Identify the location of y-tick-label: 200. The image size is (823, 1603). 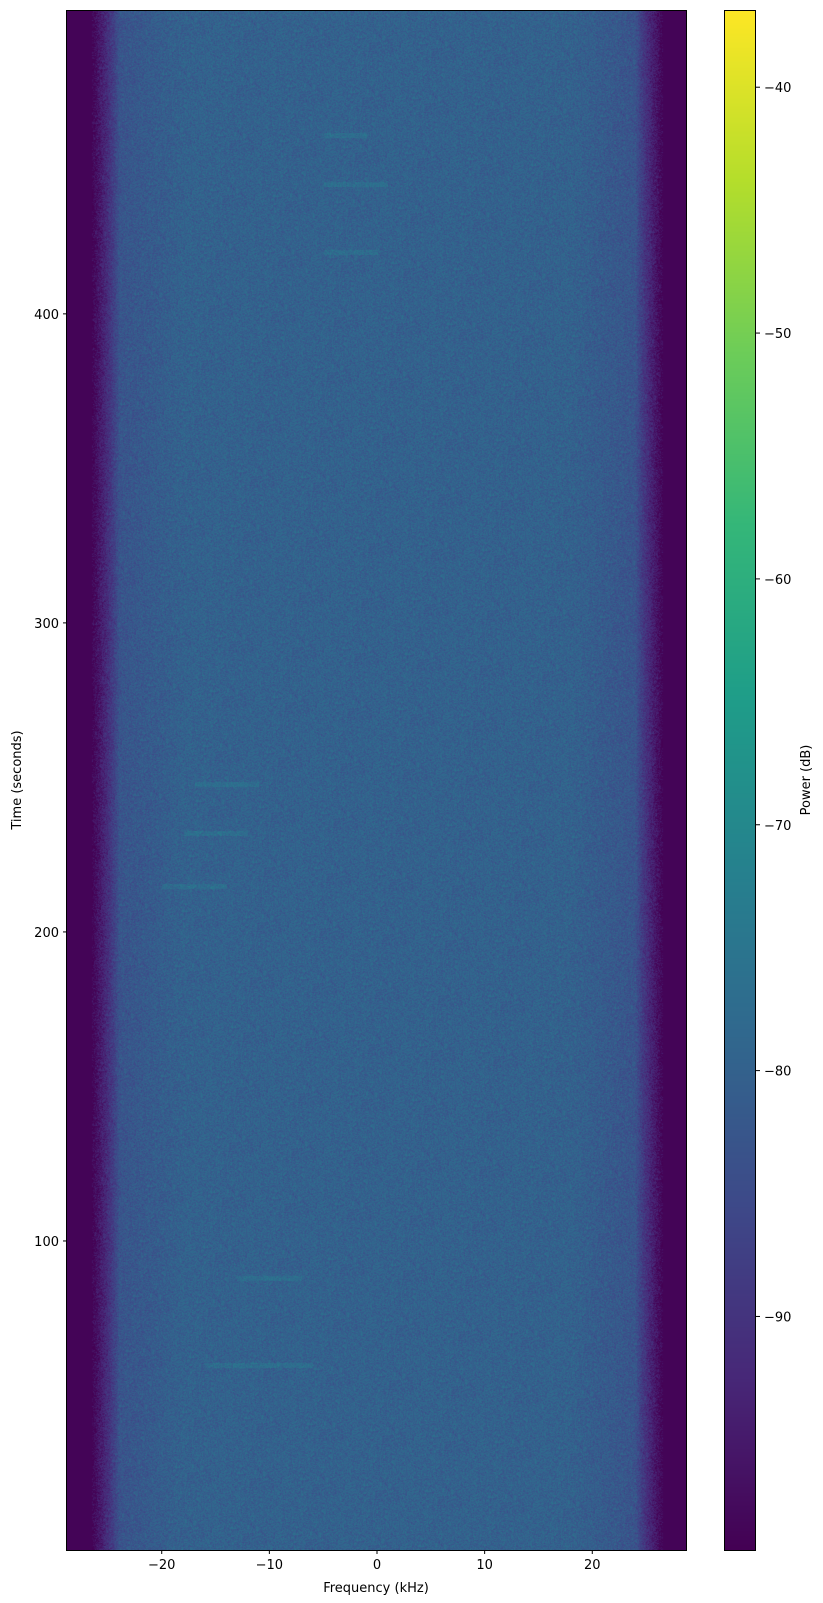
(46, 933).